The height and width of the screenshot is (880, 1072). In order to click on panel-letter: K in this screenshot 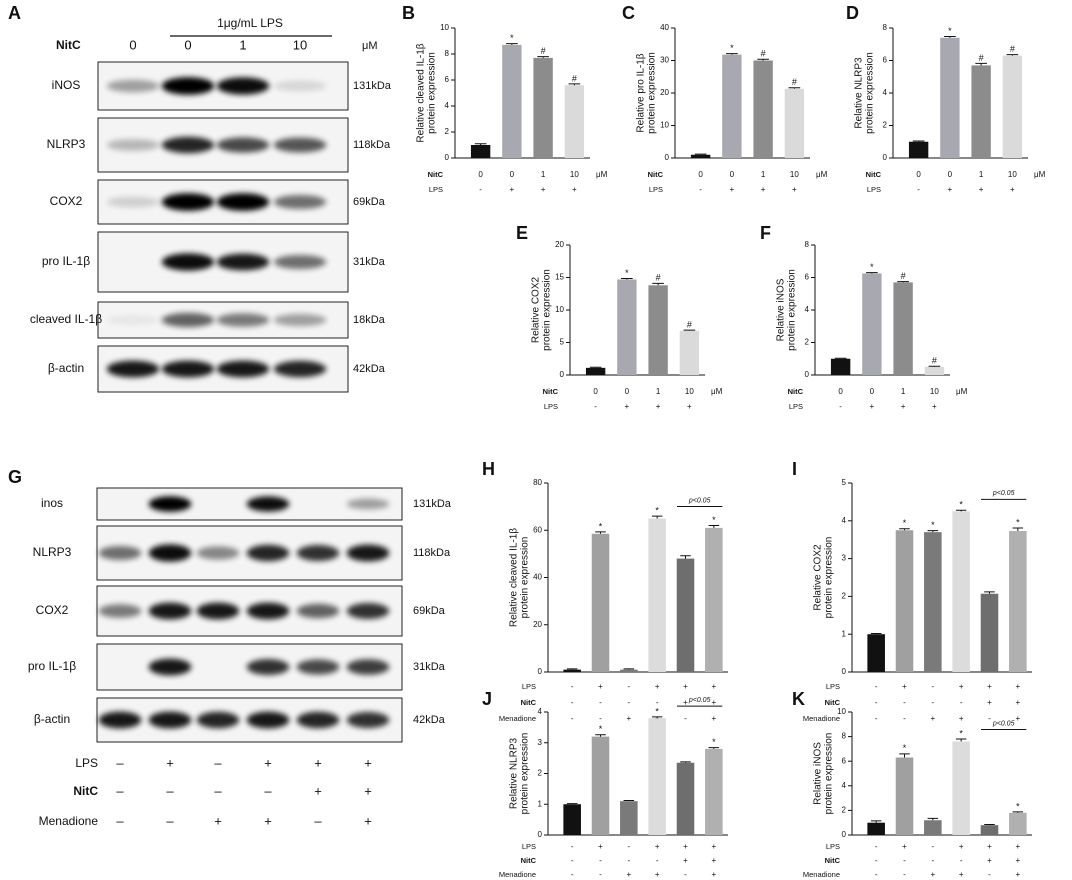, I will do `click(798, 699)`.